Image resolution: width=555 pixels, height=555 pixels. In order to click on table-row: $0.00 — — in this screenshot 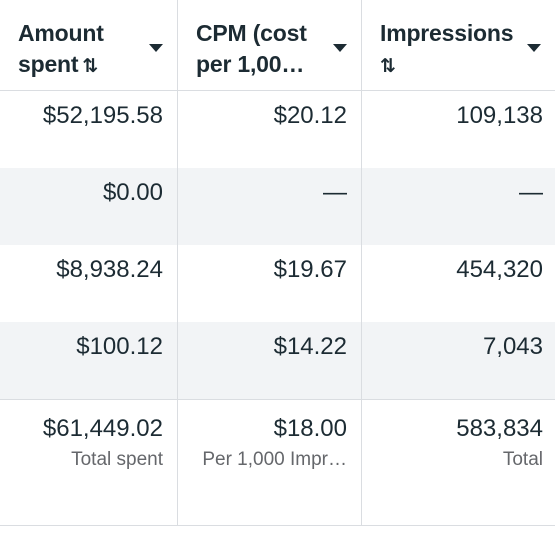, I will do `click(277, 206)`.